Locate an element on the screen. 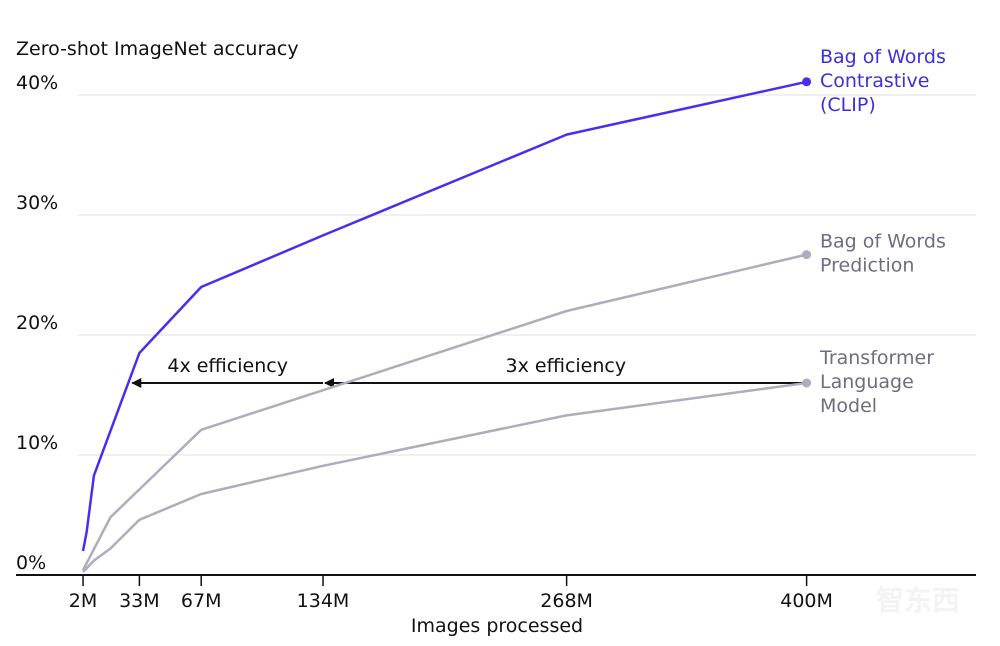  series-label: Language is located at coordinates (867, 382).